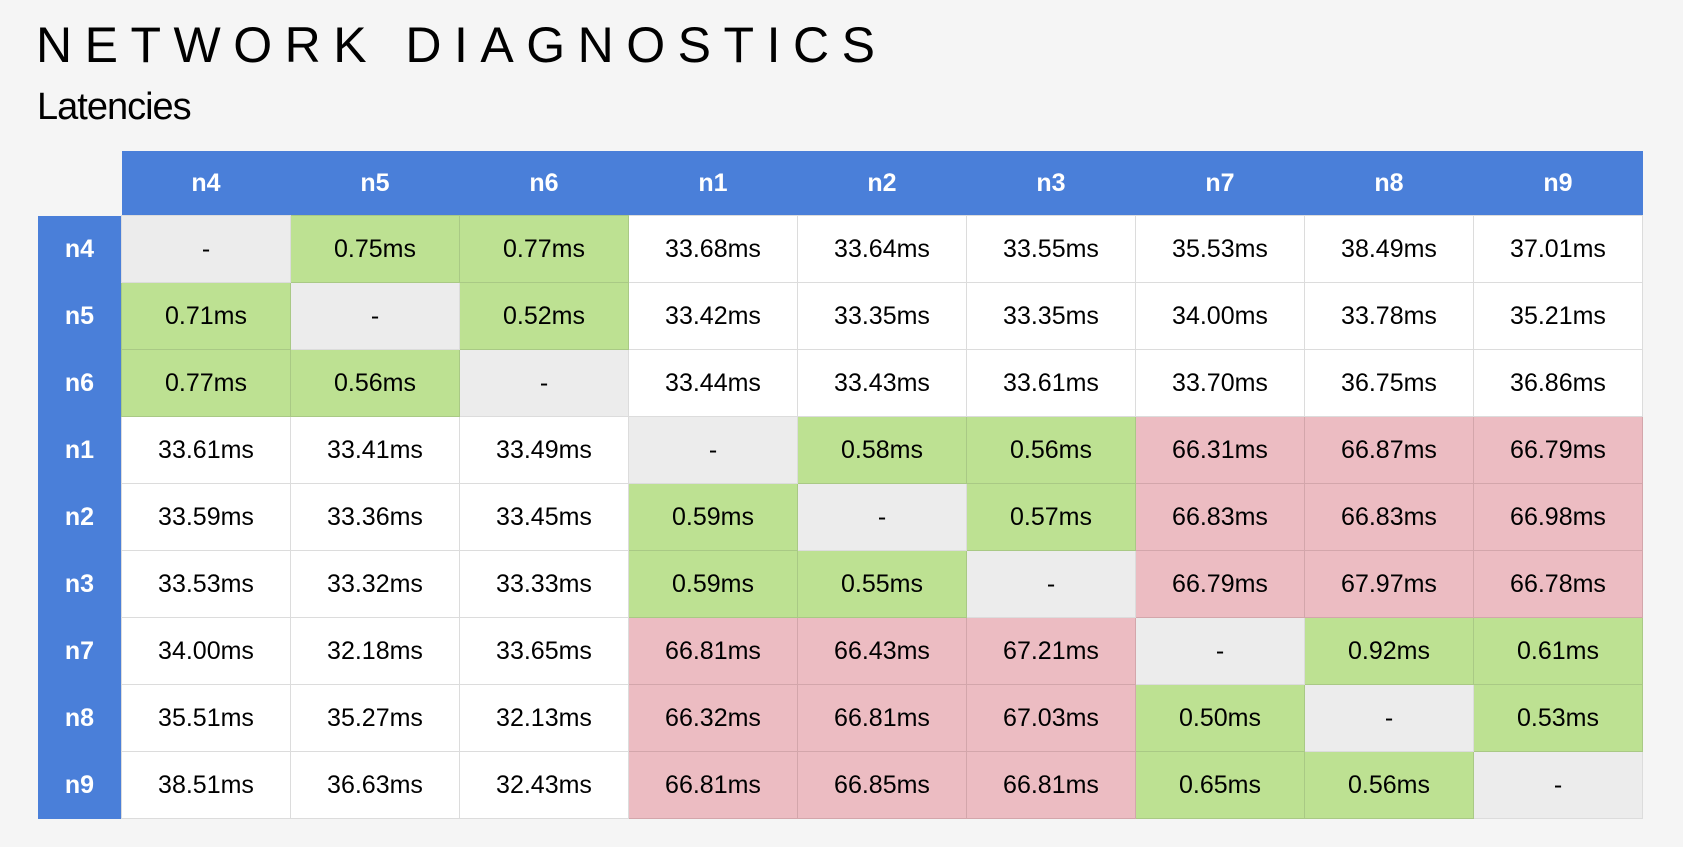  I want to click on latency-cell: 32.18ms, so click(375, 651).